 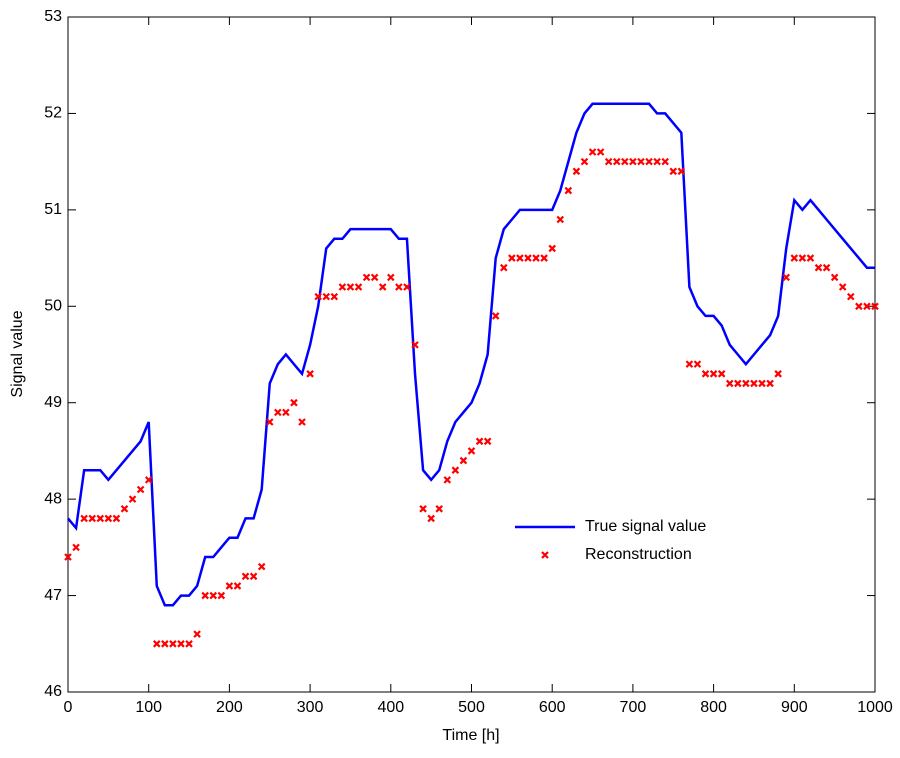 What do you see at coordinates (53, 498) in the screenshot?
I see `y-tick-label: 48` at bounding box center [53, 498].